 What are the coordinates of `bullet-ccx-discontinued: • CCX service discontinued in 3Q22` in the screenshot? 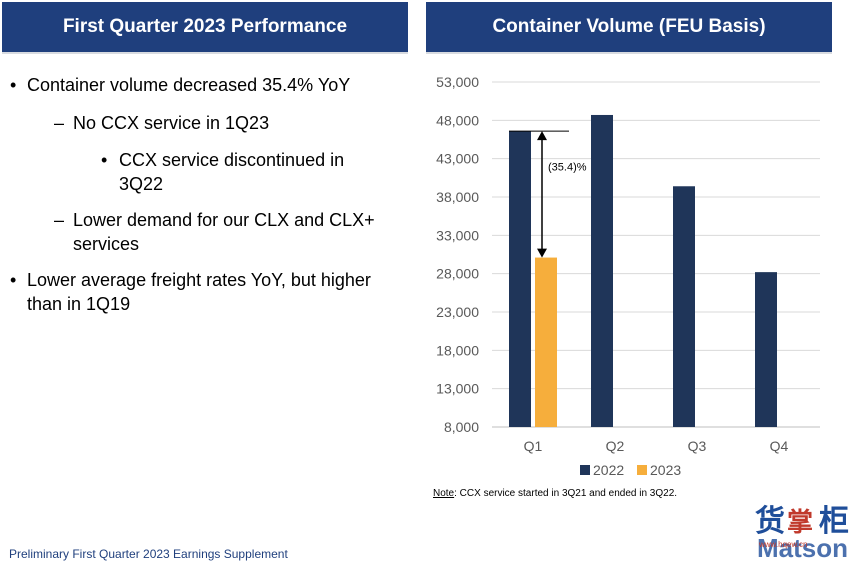 It's located at (241, 172).